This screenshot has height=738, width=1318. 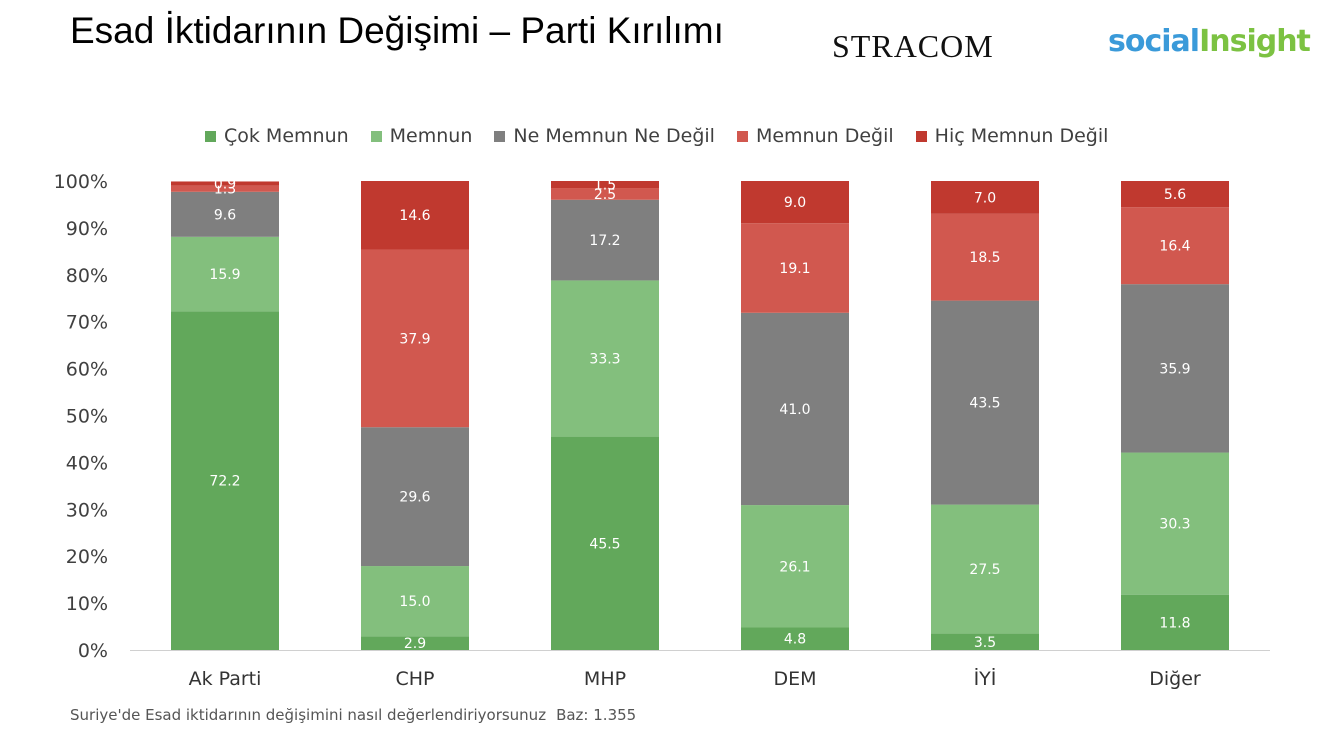 I want to click on data-label: 11.8, so click(x=1174, y=623).